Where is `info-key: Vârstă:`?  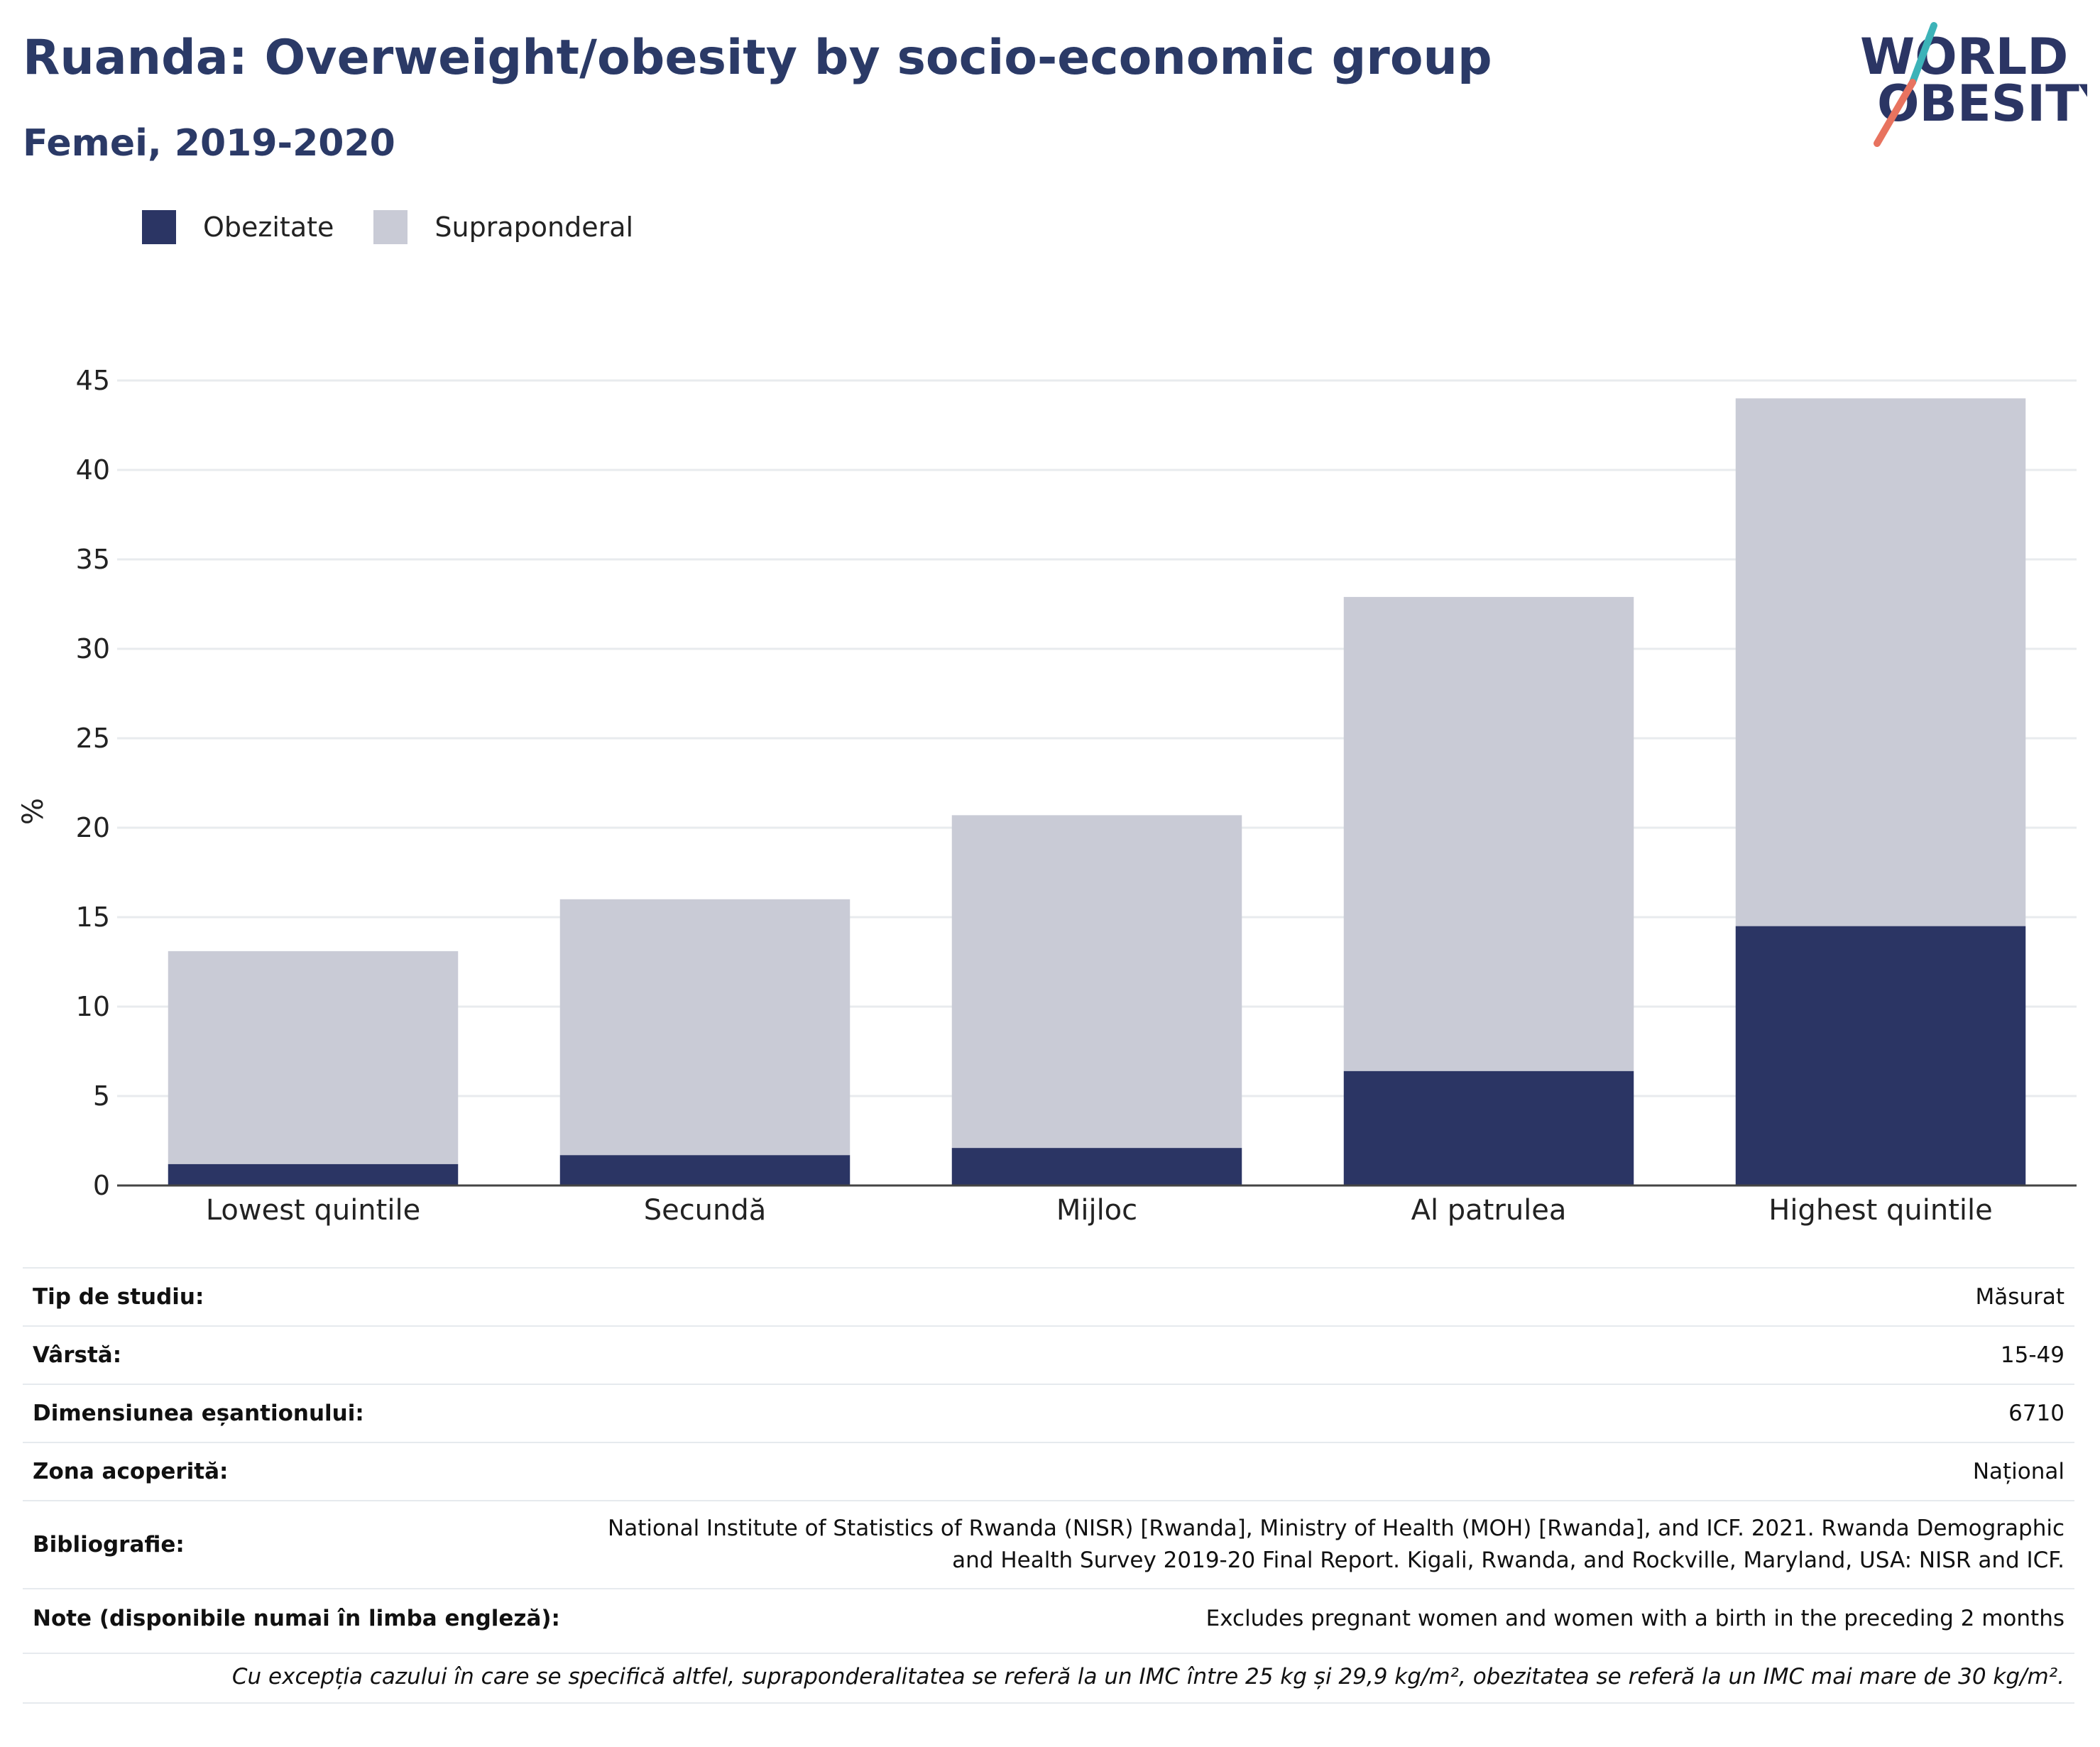
info-key: Vârstă: is located at coordinates (77, 1355).